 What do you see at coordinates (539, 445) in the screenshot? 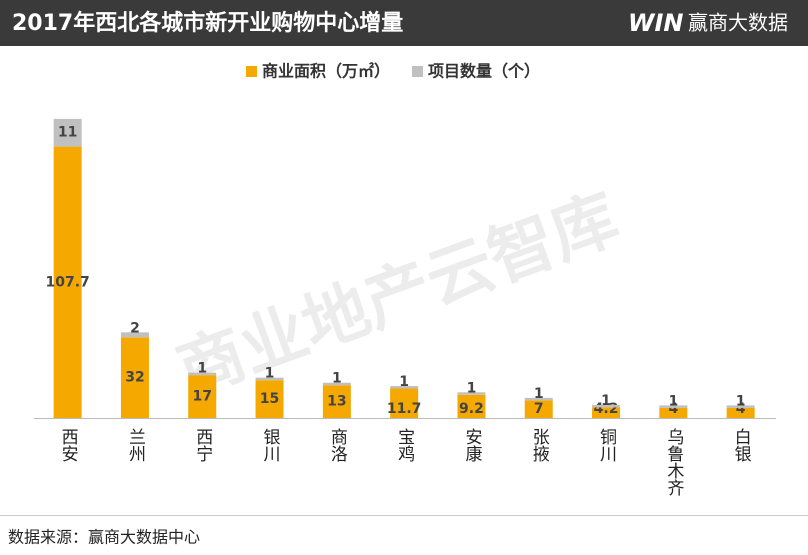
I see `x-tick-label: 张掖` at bounding box center [539, 445].